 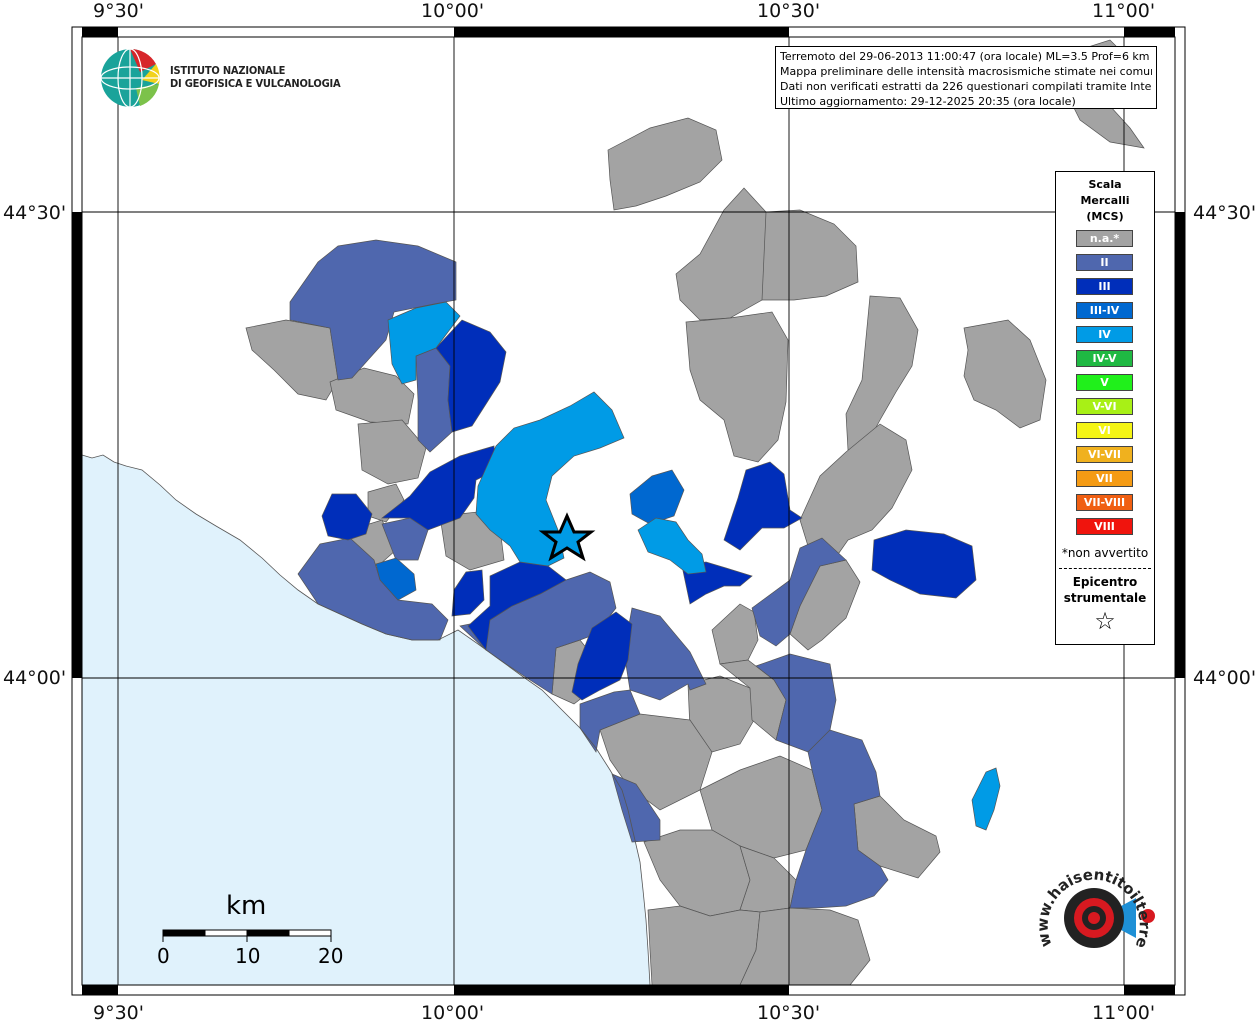 What do you see at coordinates (1148, 916) in the screenshot?
I see `help-badge` at bounding box center [1148, 916].